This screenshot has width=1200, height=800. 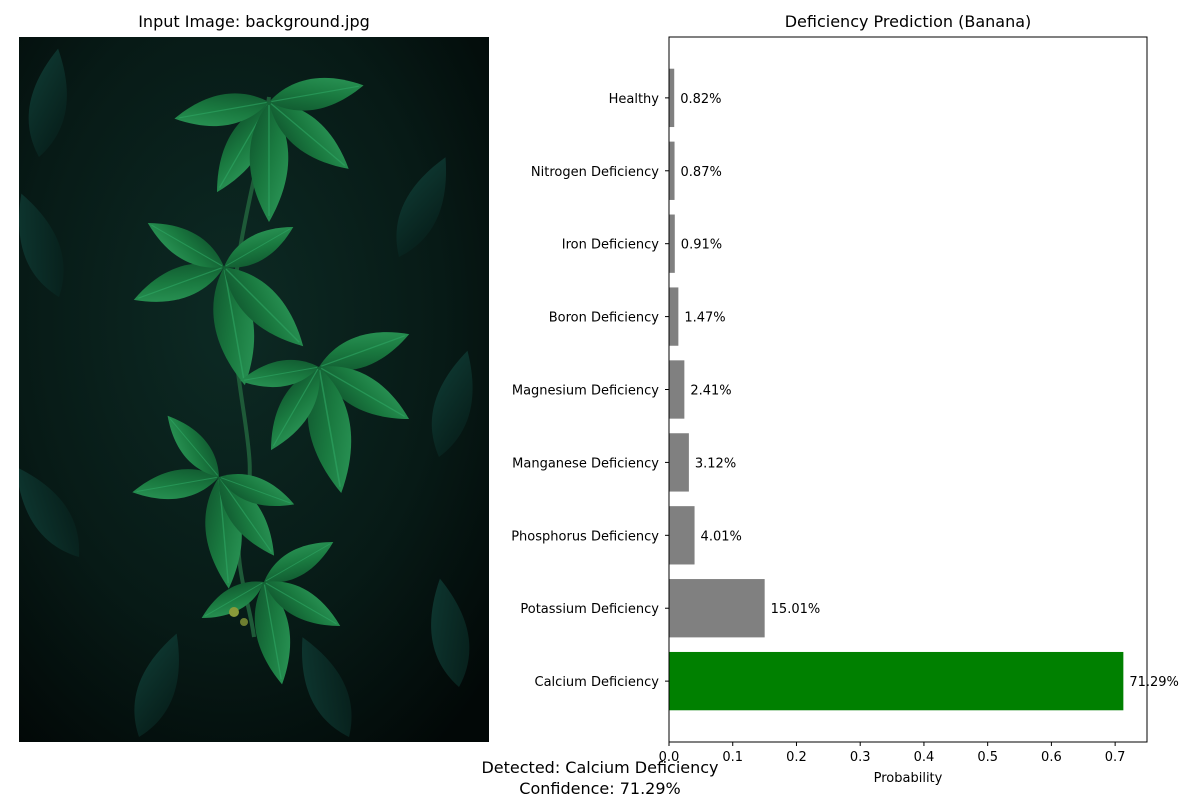 I want to click on x-tick-label-5: 0.5, so click(x=987, y=757).